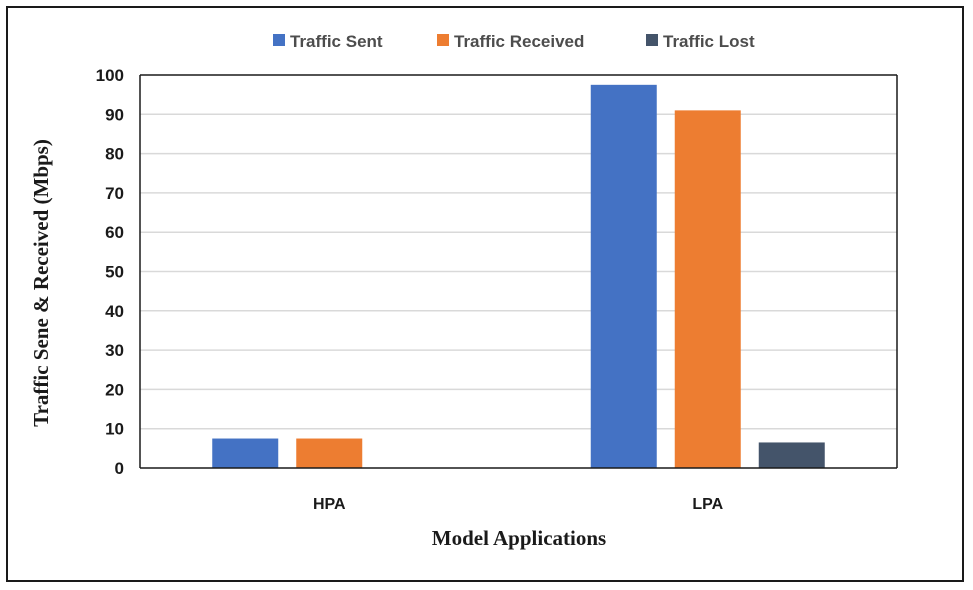  Describe the element at coordinates (623, 276) in the screenshot. I see `bar-traffic-sent-lpa` at that location.